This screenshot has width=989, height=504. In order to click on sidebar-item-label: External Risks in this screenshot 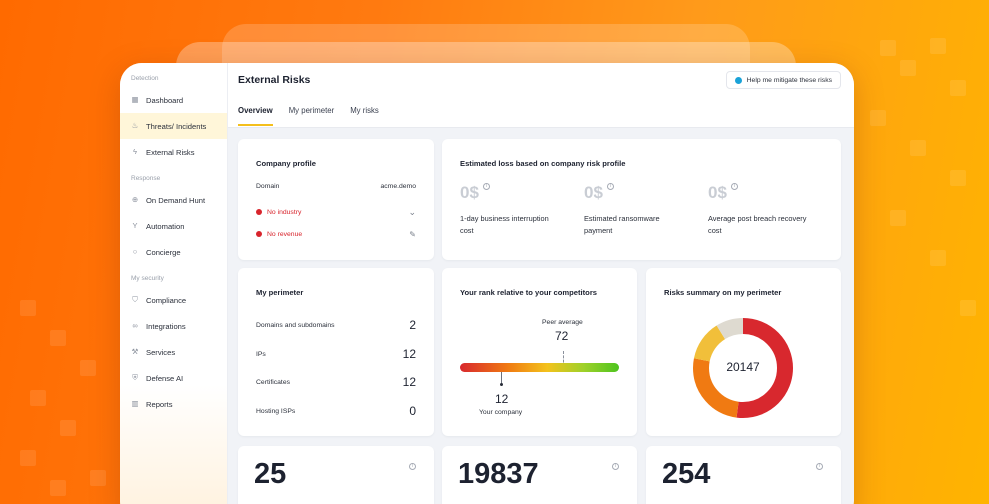, I will do `click(170, 152)`.